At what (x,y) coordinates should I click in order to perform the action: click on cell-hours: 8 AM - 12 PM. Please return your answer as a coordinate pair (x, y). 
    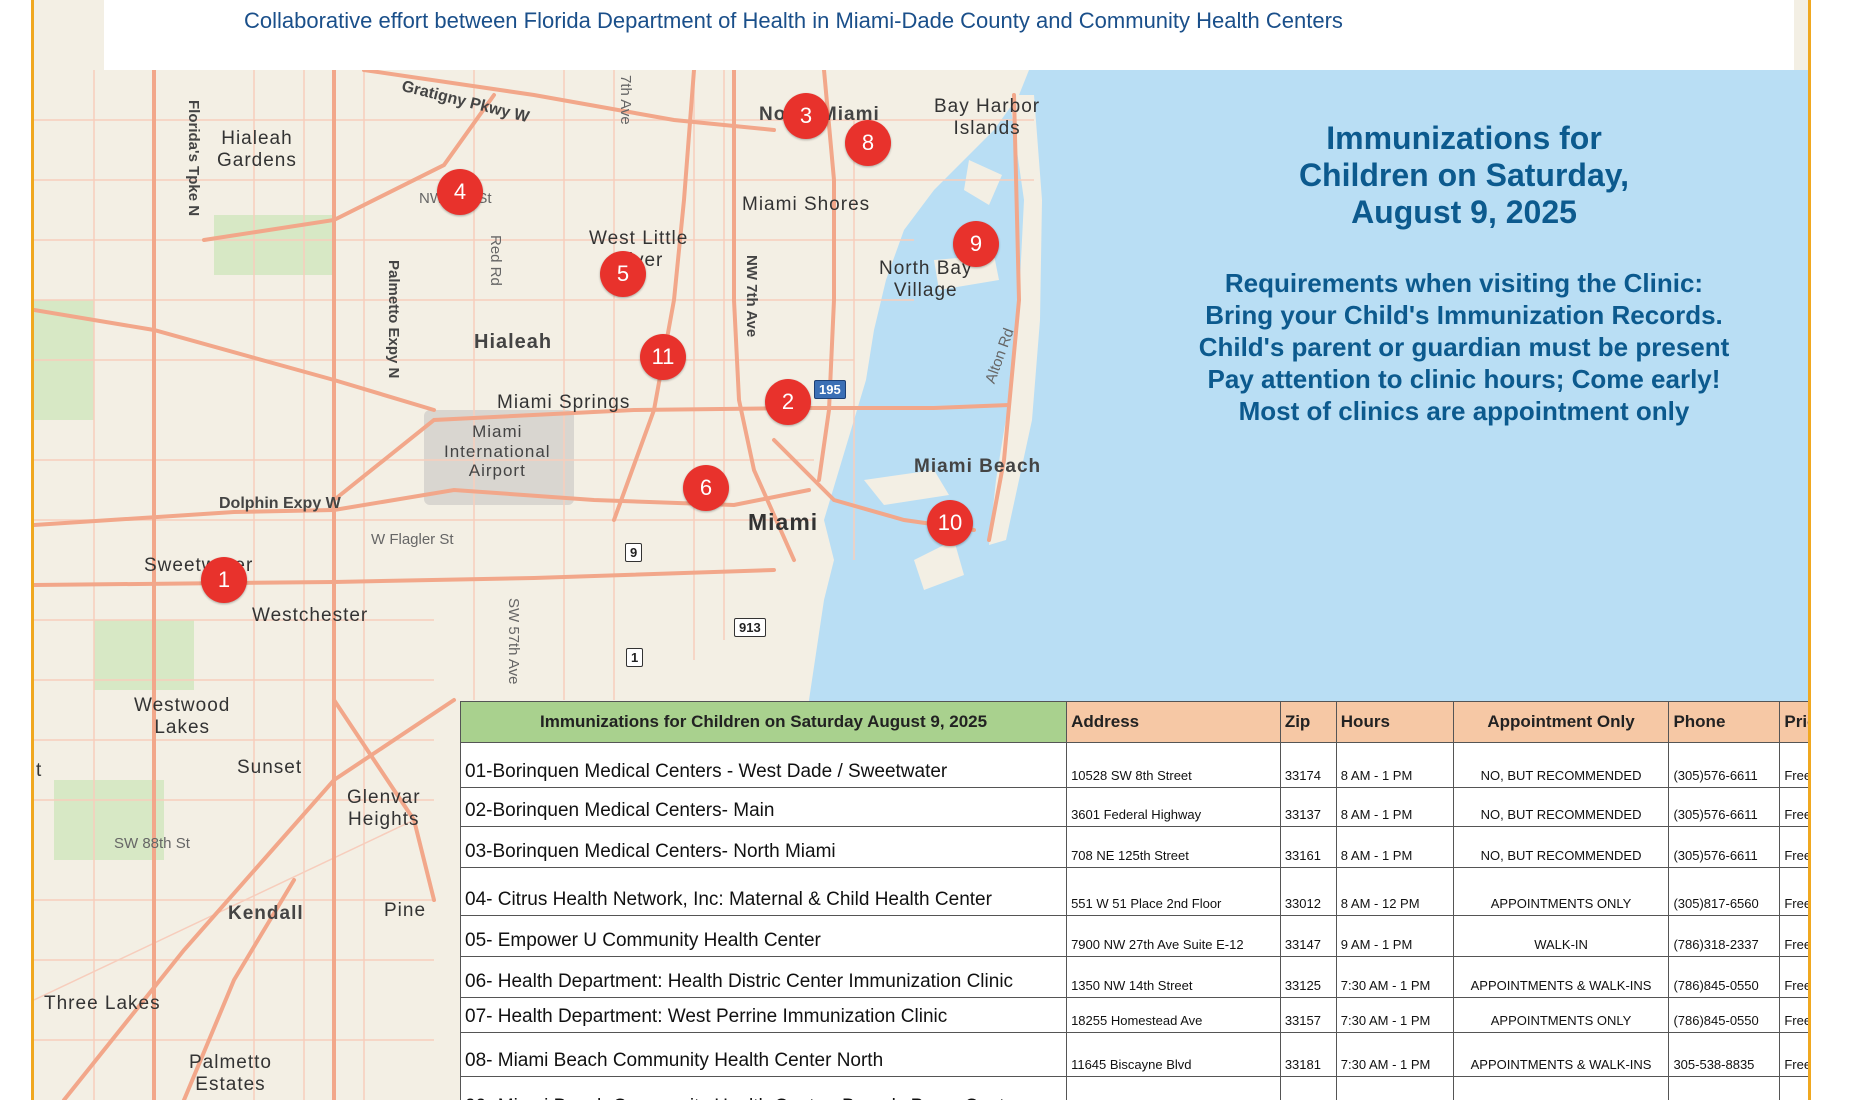
    Looking at the image, I should click on (1394, 891).